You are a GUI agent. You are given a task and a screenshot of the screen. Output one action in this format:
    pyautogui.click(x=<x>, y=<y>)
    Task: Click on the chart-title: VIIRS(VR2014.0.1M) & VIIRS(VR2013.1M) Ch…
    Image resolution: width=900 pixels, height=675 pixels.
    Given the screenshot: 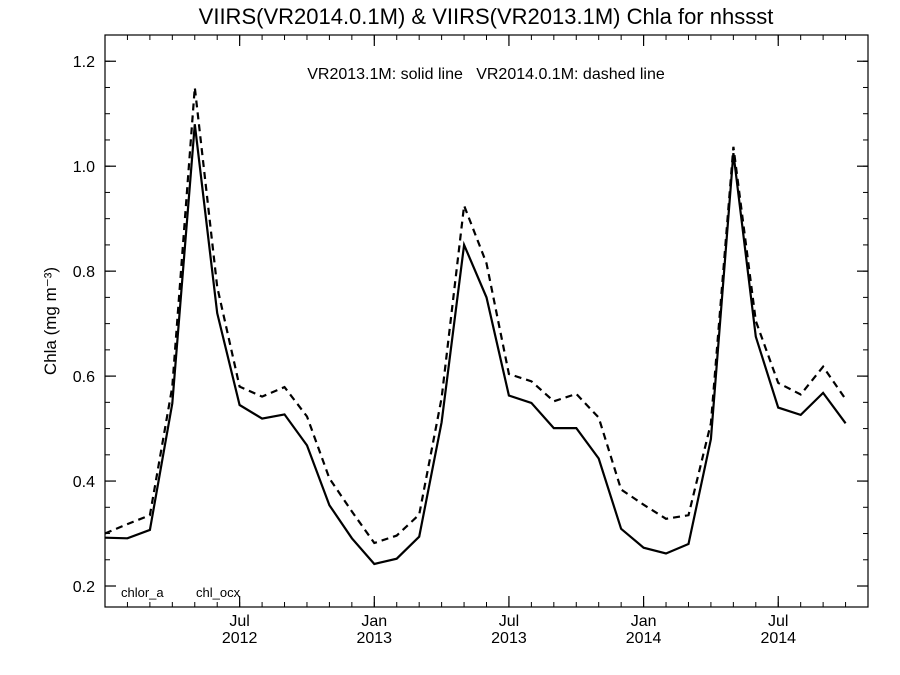 What is the action you would take?
    pyautogui.click(x=486, y=16)
    